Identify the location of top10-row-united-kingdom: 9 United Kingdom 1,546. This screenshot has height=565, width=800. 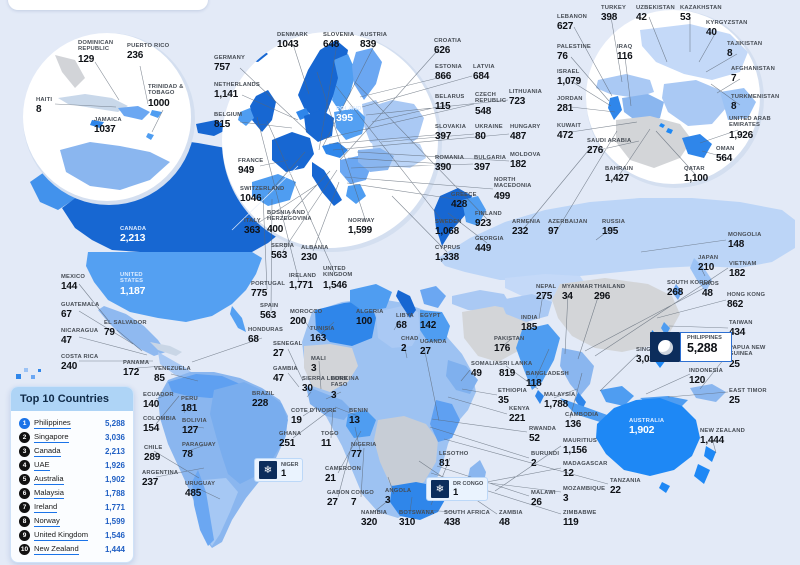
(72, 535).